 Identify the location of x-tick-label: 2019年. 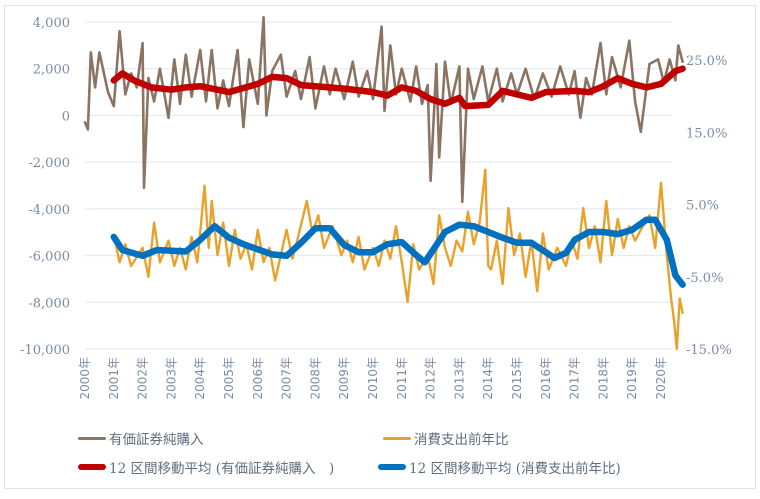
(632, 378).